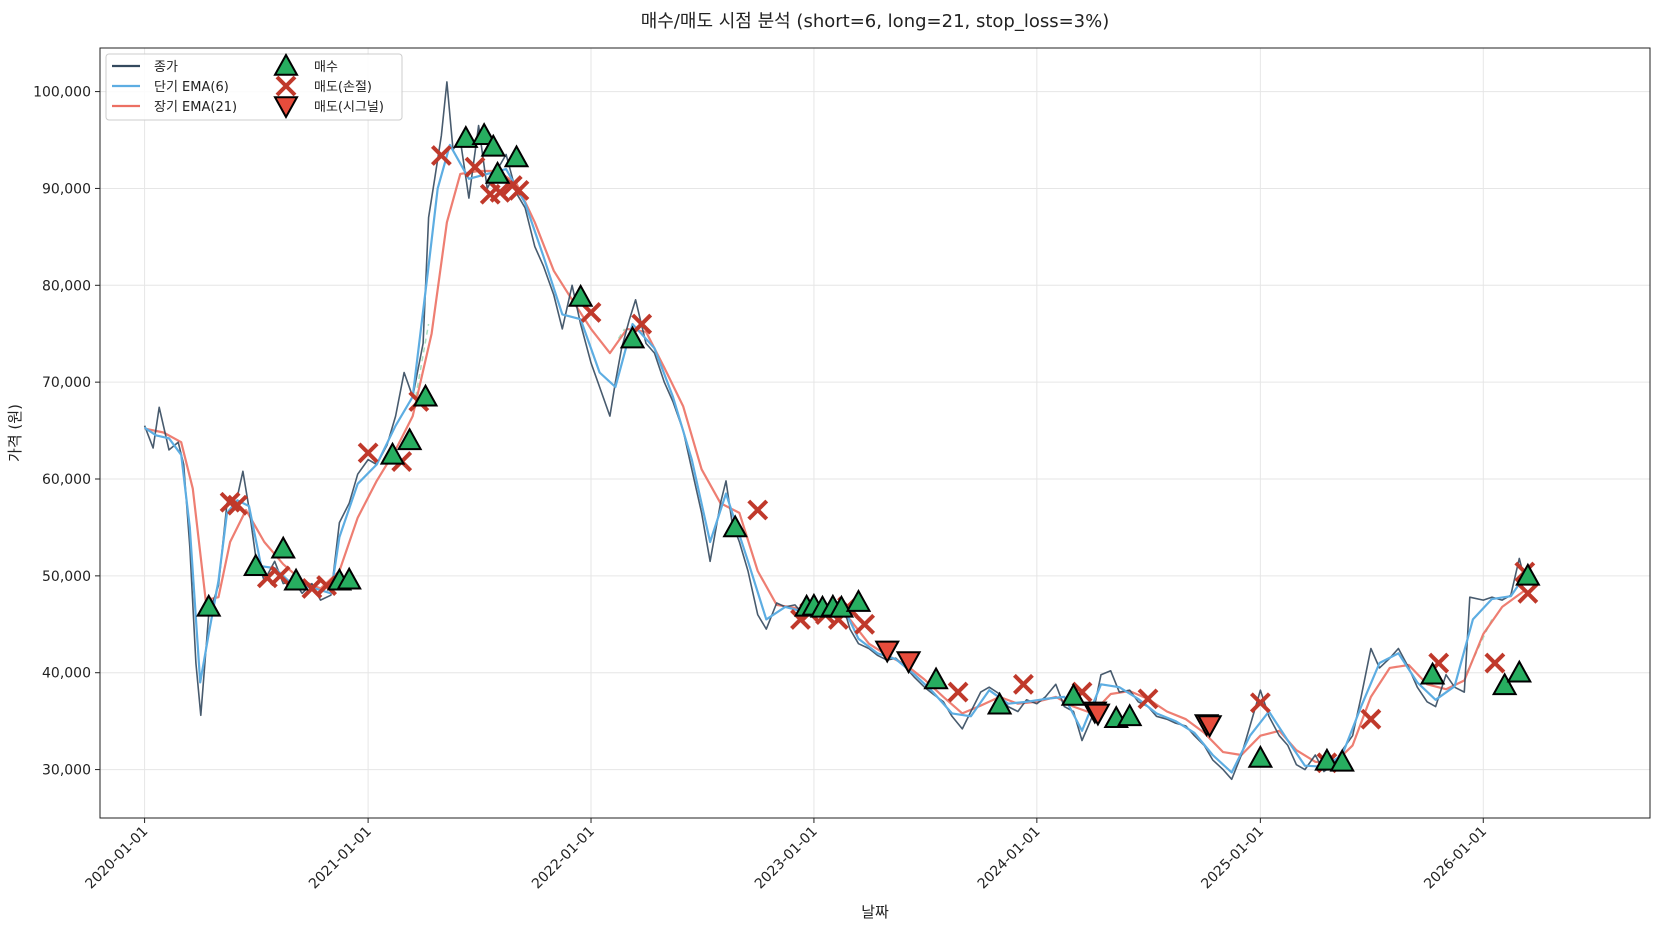 The width and height of the screenshot is (1660, 930). I want to click on x-tick-label: 2024-01-01, so click(1009, 858).